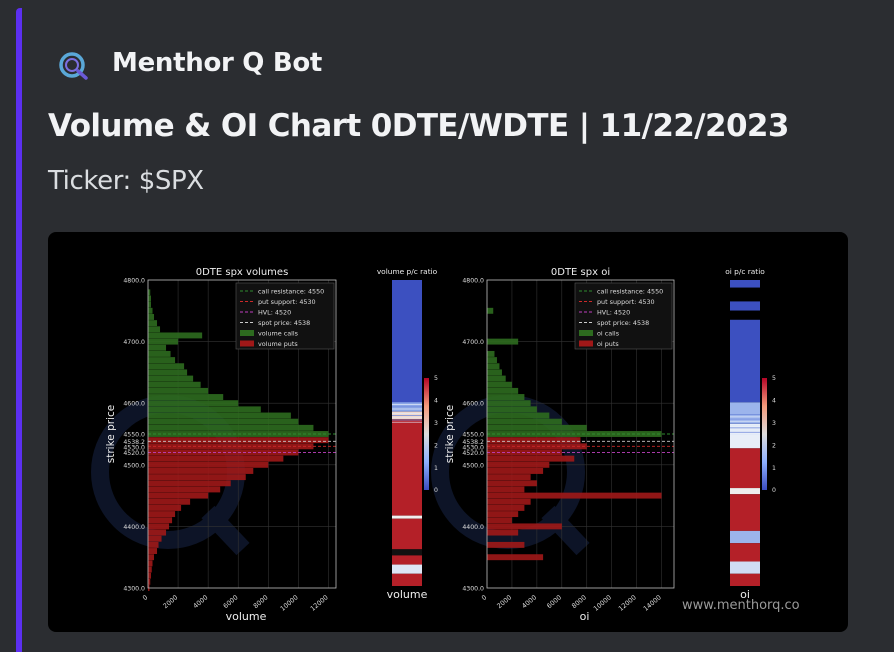  I want to click on ratio-title: oi p/c ratio, so click(745, 271).